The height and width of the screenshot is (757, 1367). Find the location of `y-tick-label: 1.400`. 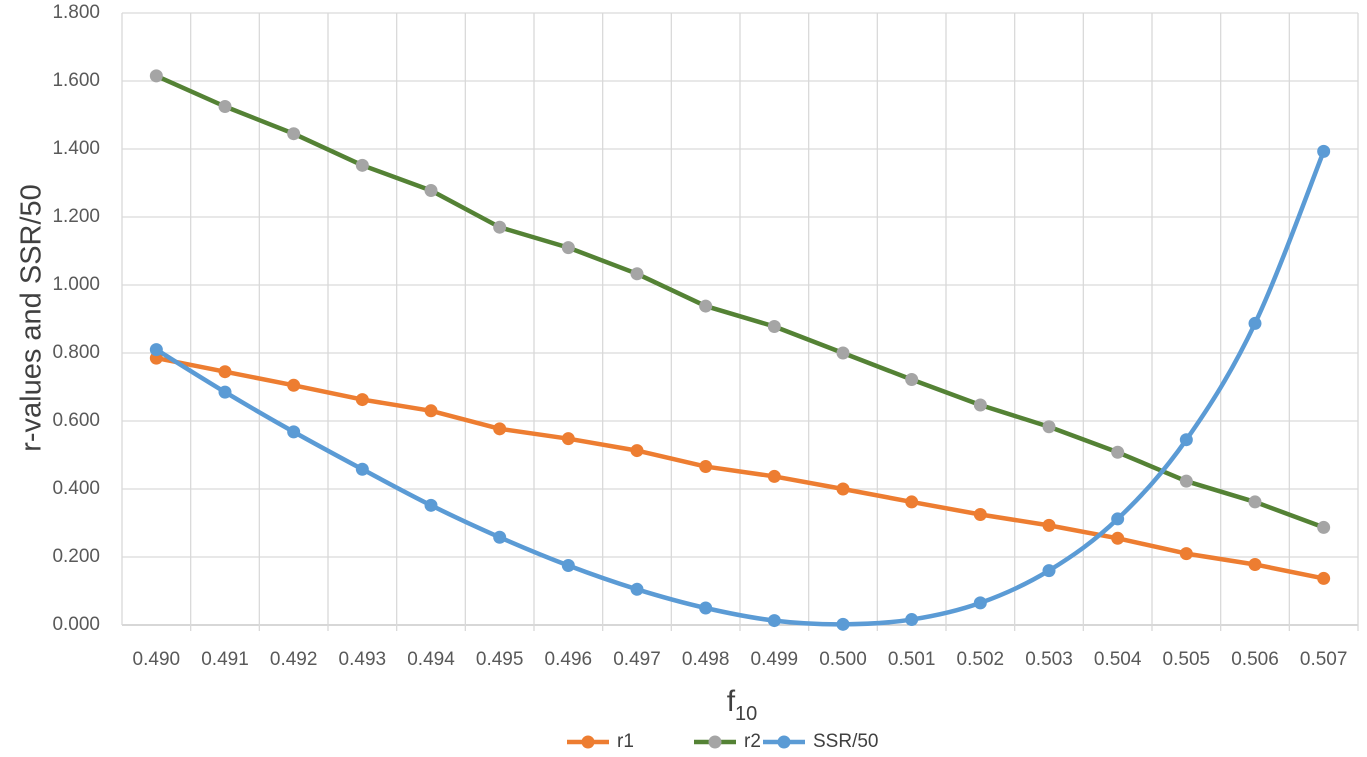

y-tick-label: 1.400 is located at coordinates (76, 148).